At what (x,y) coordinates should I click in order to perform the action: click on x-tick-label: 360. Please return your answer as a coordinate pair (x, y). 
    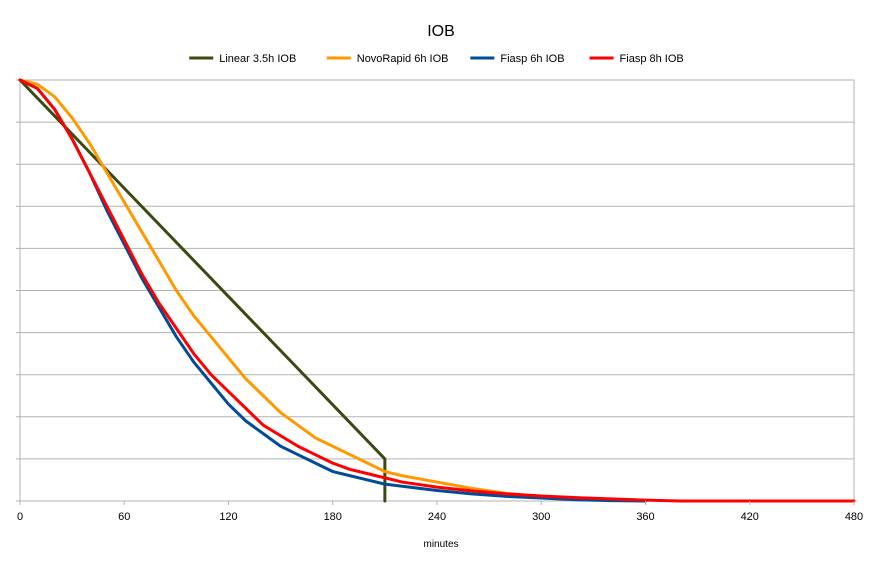
    Looking at the image, I should click on (645, 517).